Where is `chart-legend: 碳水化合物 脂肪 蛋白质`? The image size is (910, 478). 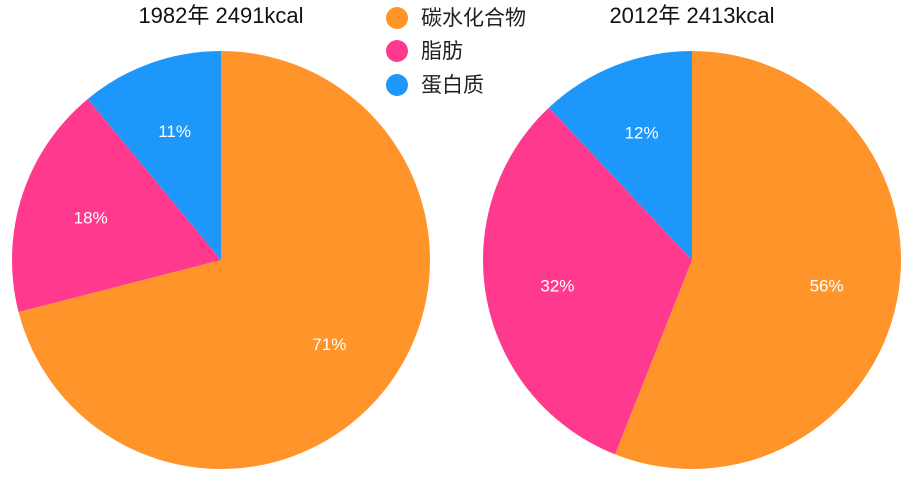 chart-legend: 碳水化合物 脂肪 蛋白质 is located at coordinates (456, 52).